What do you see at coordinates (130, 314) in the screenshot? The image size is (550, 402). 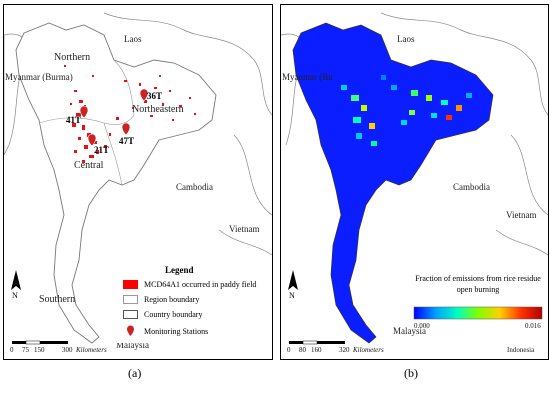 I see `country-swatch` at bounding box center [130, 314].